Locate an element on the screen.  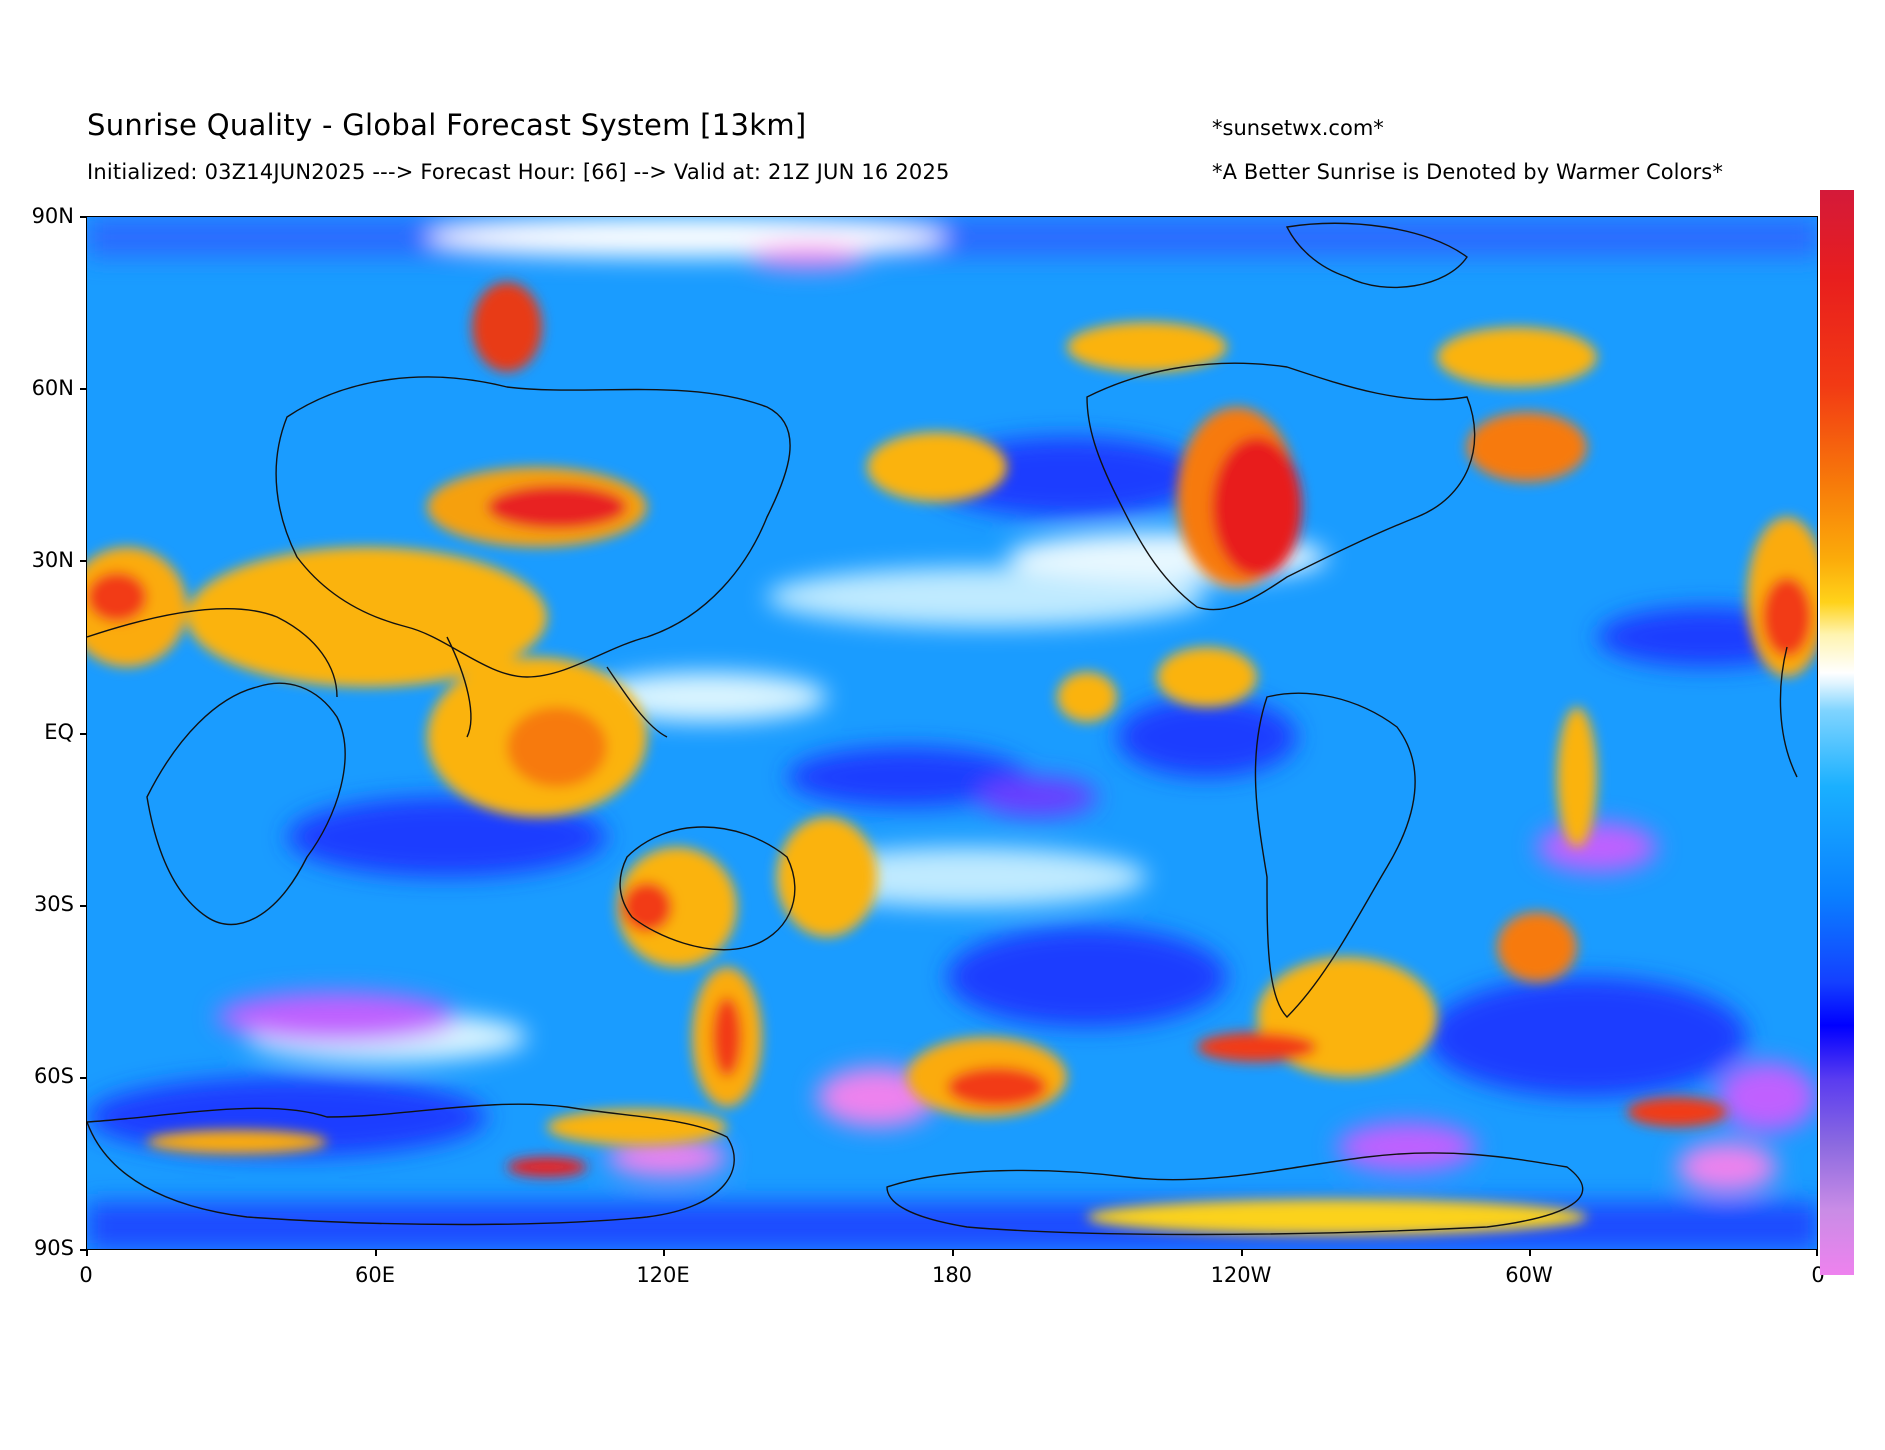
lon-label-60w: 60W is located at coordinates (1529, 1275).